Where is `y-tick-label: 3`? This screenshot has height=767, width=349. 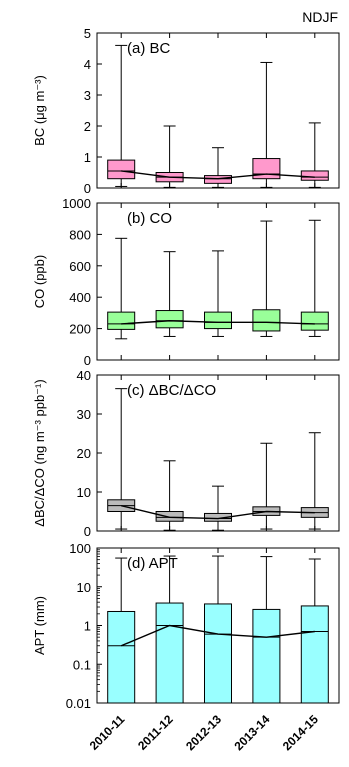
y-tick-label: 3 is located at coordinates (87, 95).